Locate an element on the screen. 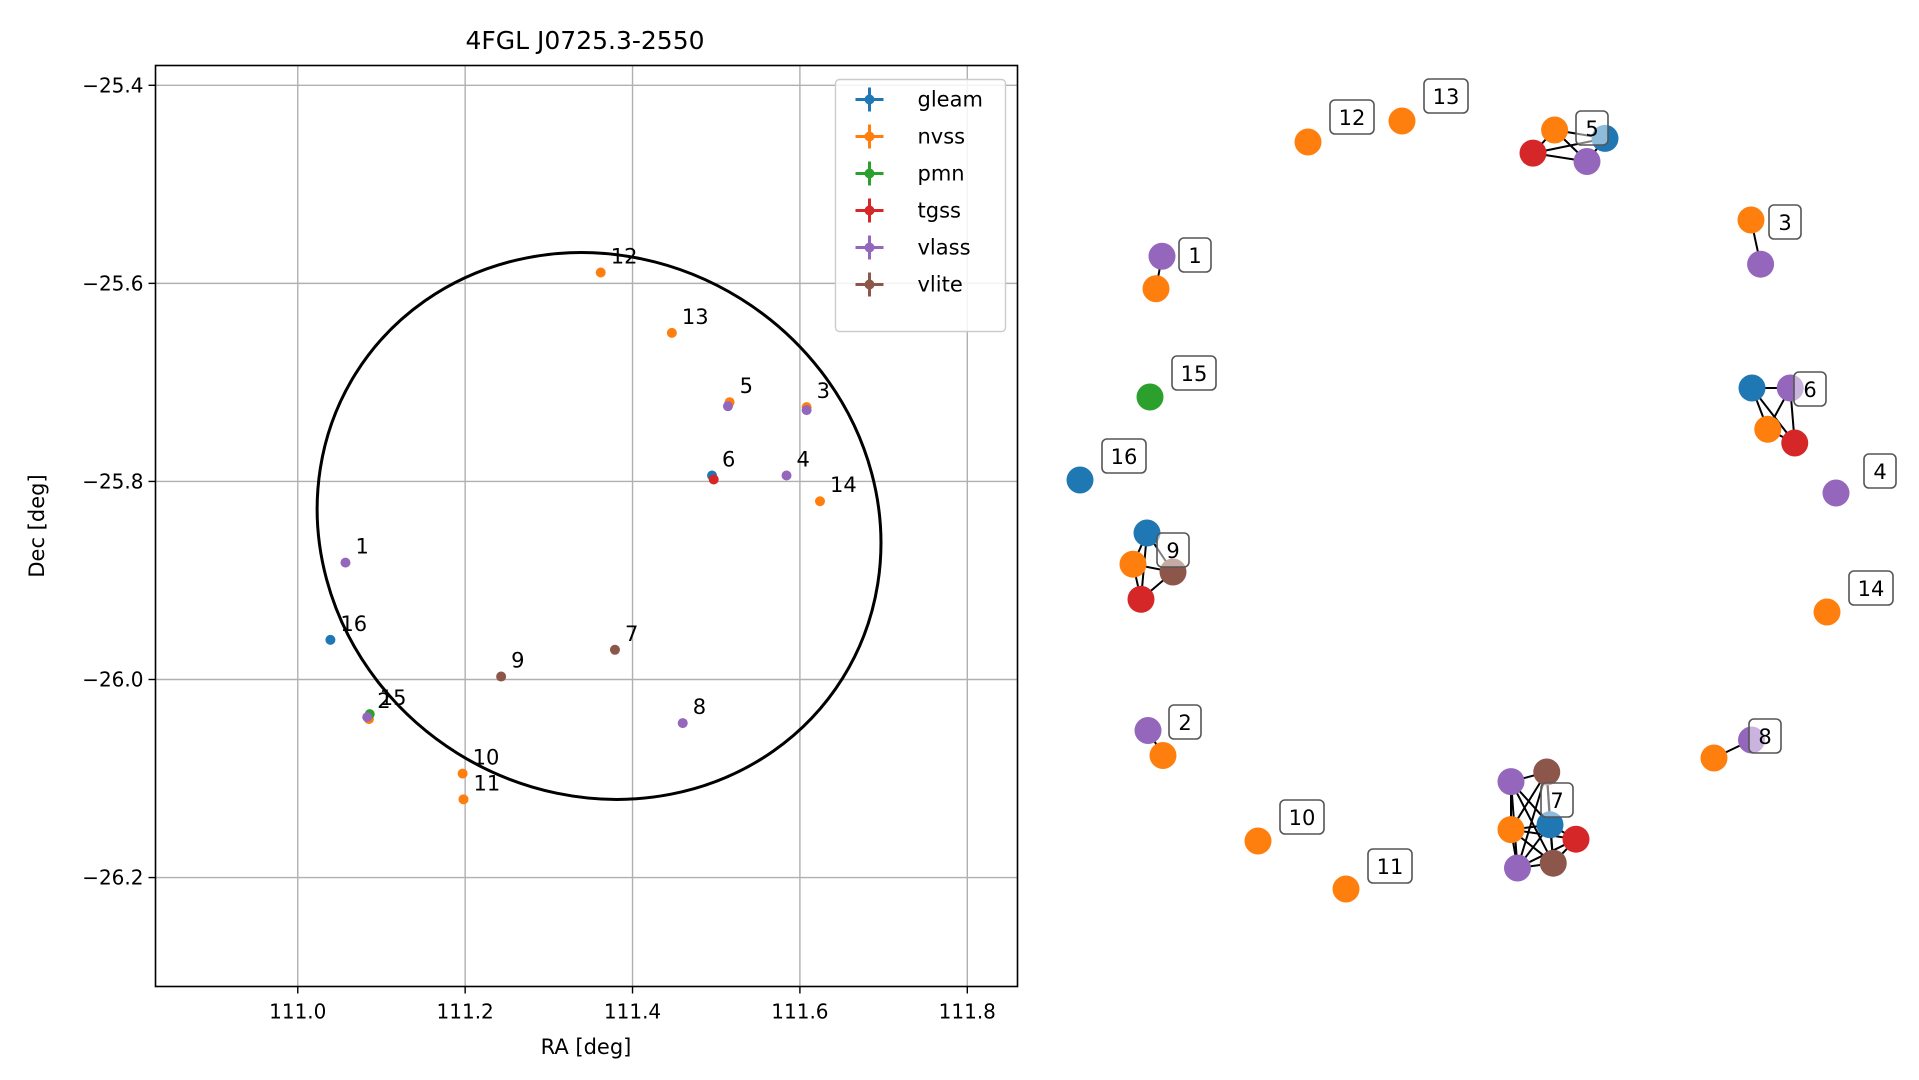 The height and width of the screenshot is (1080, 1919). point-label: 10 is located at coordinates (486, 758).